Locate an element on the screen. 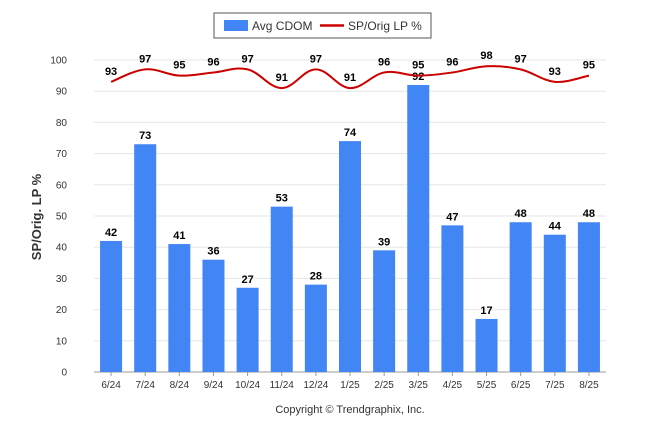 The image size is (646, 439). y-axis-title: SP/Orig. LP % is located at coordinates (36, 216).